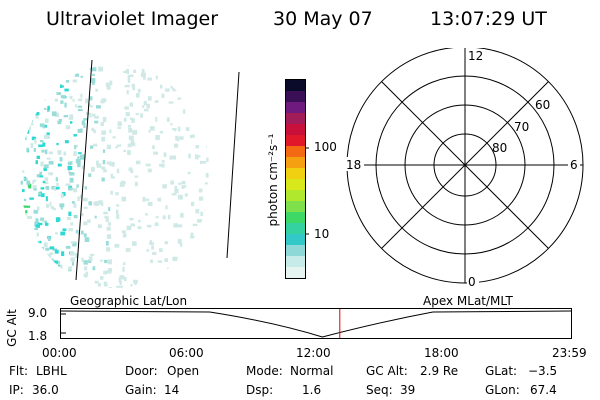  Describe the element at coordinates (322, 234) in the screenshot. I see `colorbar-tick-10: 10` at that location.